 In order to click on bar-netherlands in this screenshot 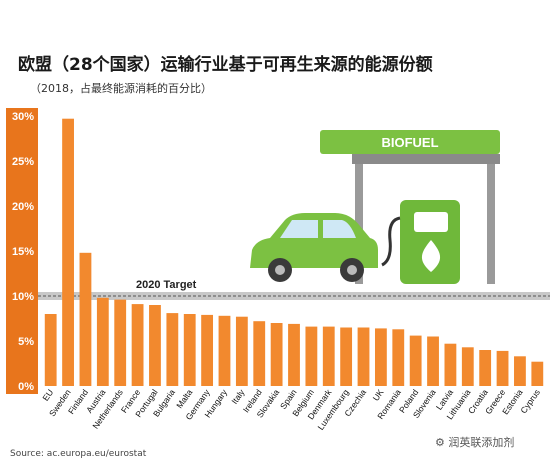, I will do `click(120, 342)`.